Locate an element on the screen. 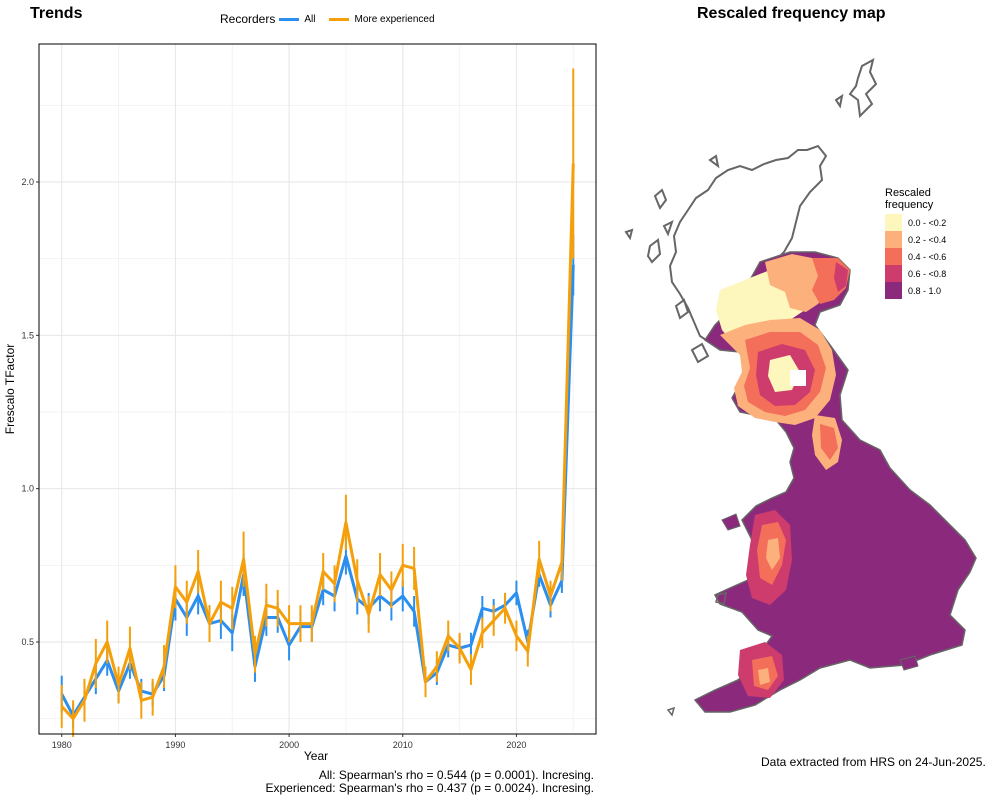 This screenshot has width=1000, height=800. island-anglesey is located at coordinates (731, 522).